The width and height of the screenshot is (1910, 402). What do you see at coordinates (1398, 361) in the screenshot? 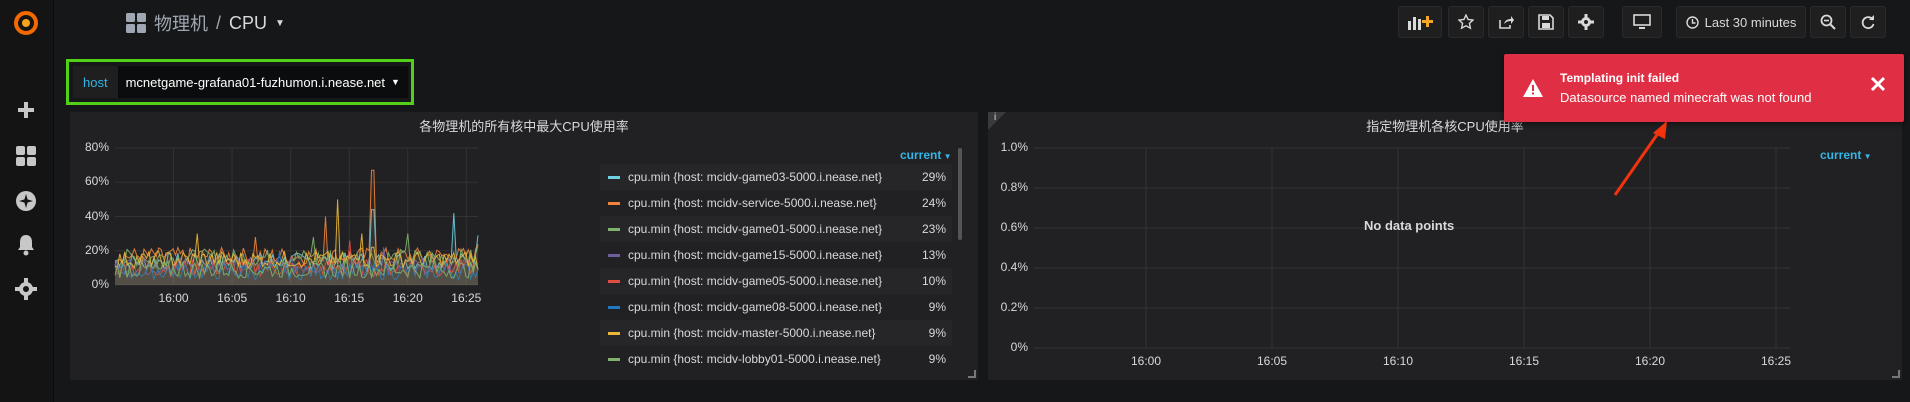
I see `x-tick-label: 16:10` at bounding box center [1398, 361].